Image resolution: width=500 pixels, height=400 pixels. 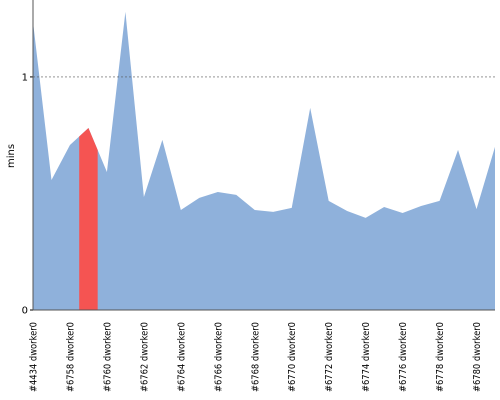 What do you see at coordinates (107, 357) in the screenshot?
I see `x-tick-label: #6760 dworker0` at bounding box center [107, 357].